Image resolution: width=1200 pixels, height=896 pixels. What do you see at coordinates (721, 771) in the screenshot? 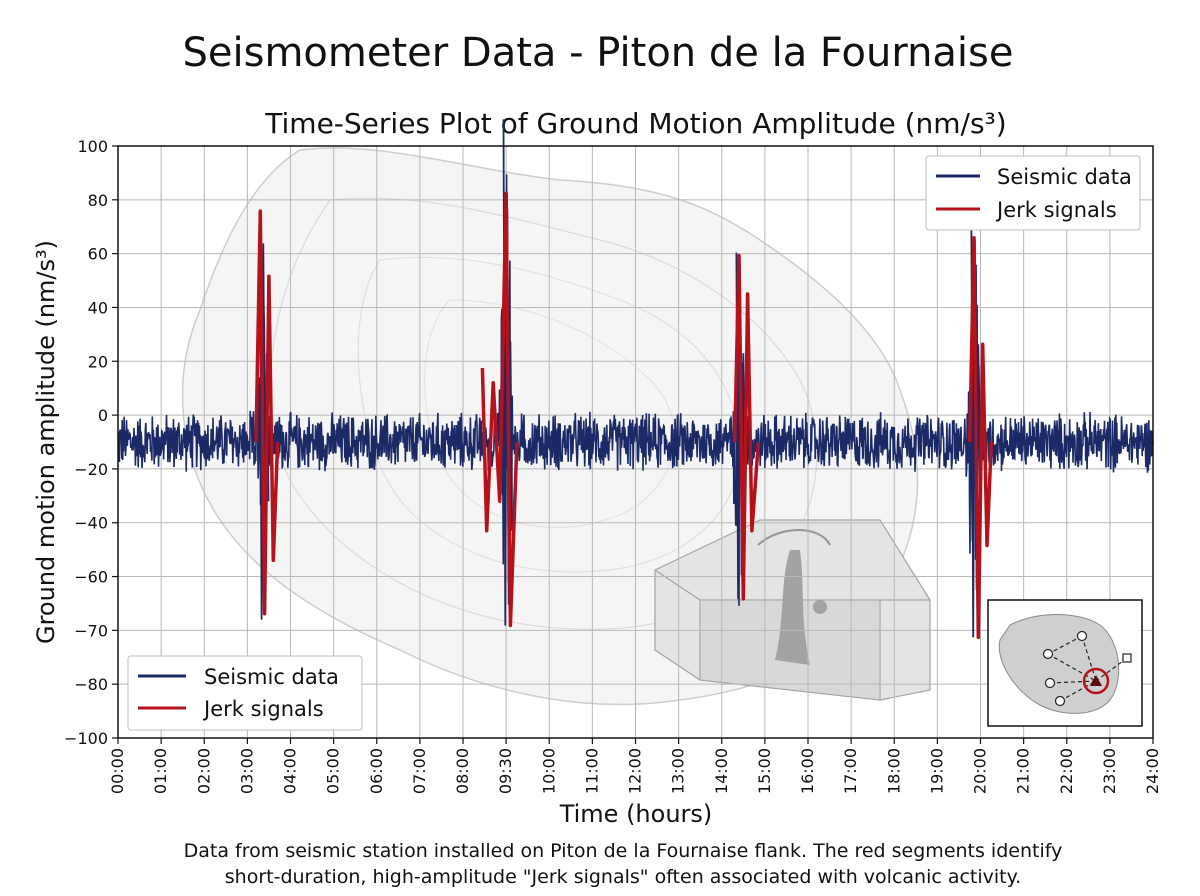
I see `x-tick-label: 14:00` at bounding box center [721, 771].